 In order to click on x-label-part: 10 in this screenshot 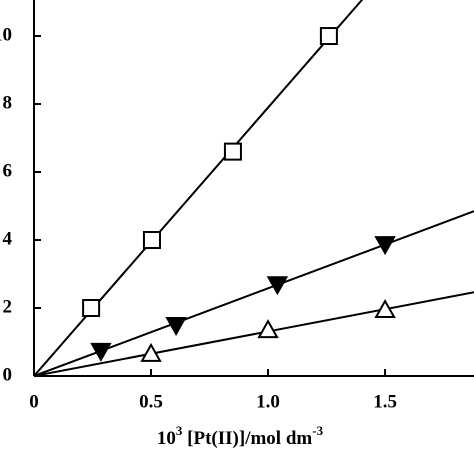, I will do `click(166, 438)`.